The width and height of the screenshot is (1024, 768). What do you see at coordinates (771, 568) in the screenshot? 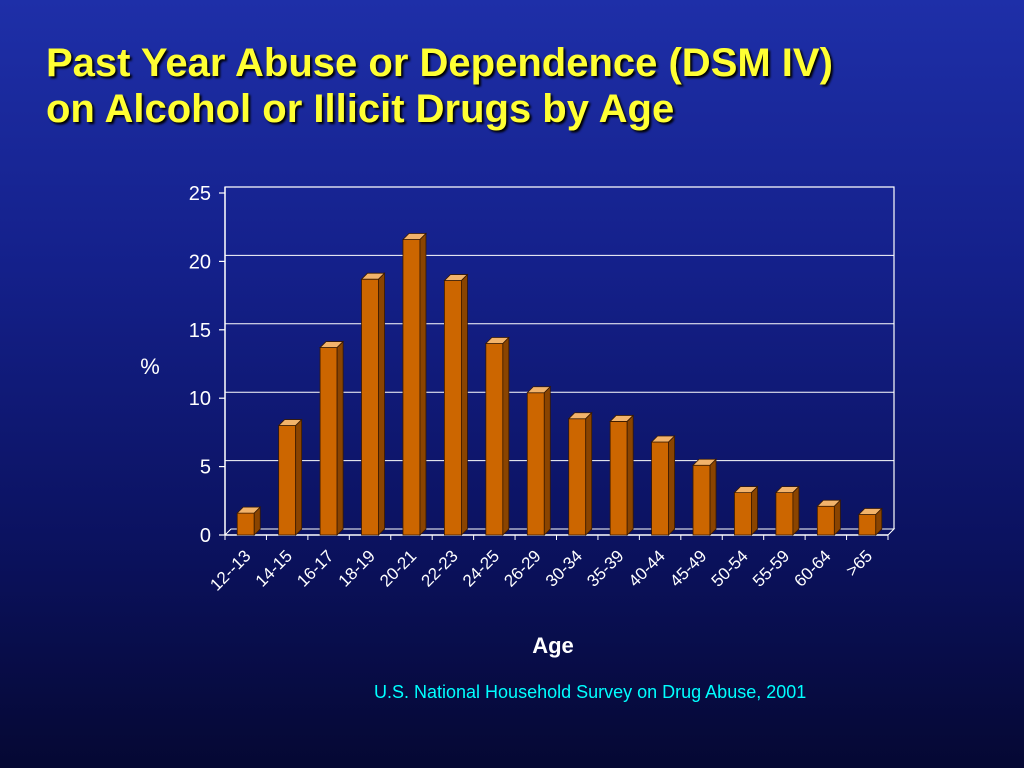
I see `x-tick-label: 55-59` at bounding box center [771, 568].